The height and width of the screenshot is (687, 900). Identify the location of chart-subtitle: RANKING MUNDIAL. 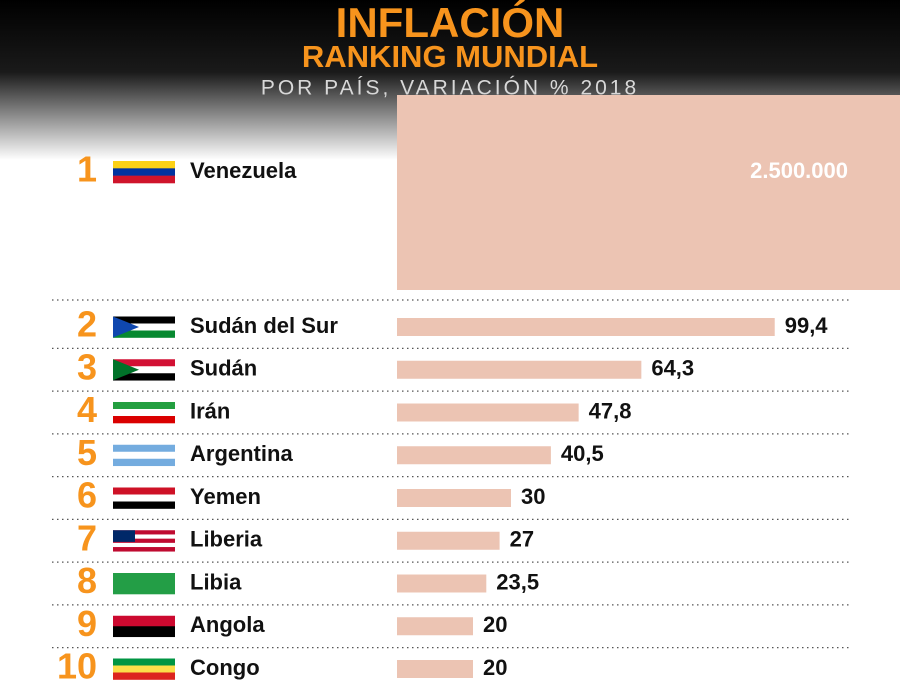
(450, 56).